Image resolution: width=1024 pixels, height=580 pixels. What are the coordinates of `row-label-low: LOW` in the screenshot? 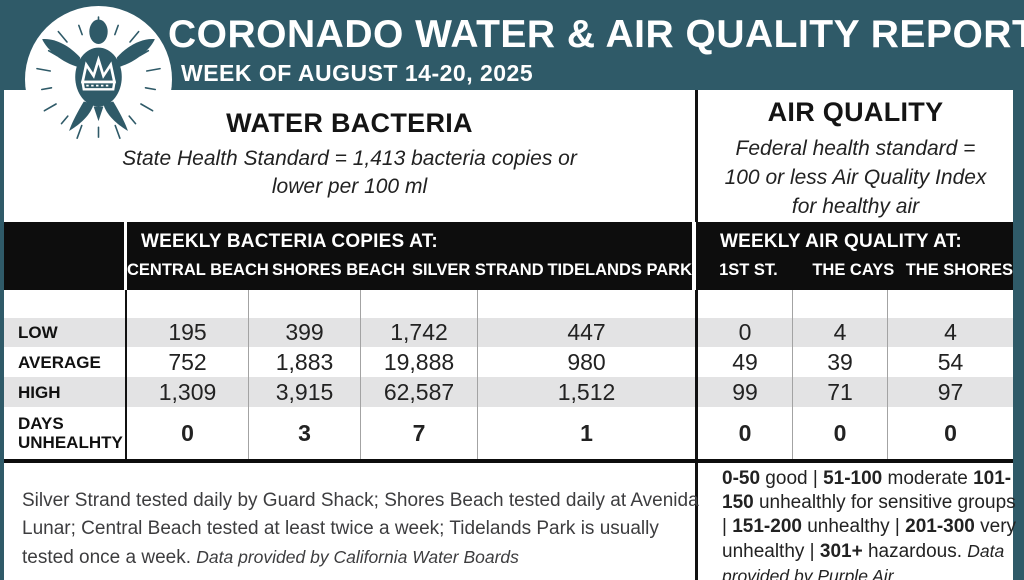 It's located at (65, 332).